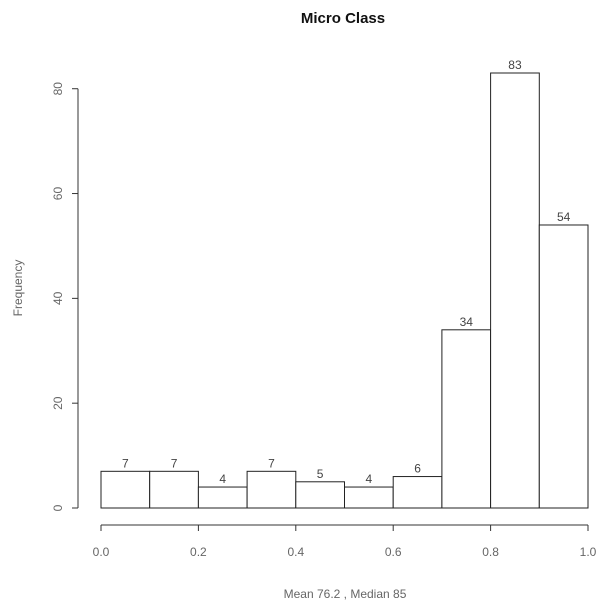 The image size is (600, 603). Describe the element at coordinates (101, 552) in the screenshot. I see `x-tick-label: 0.0` at that location.